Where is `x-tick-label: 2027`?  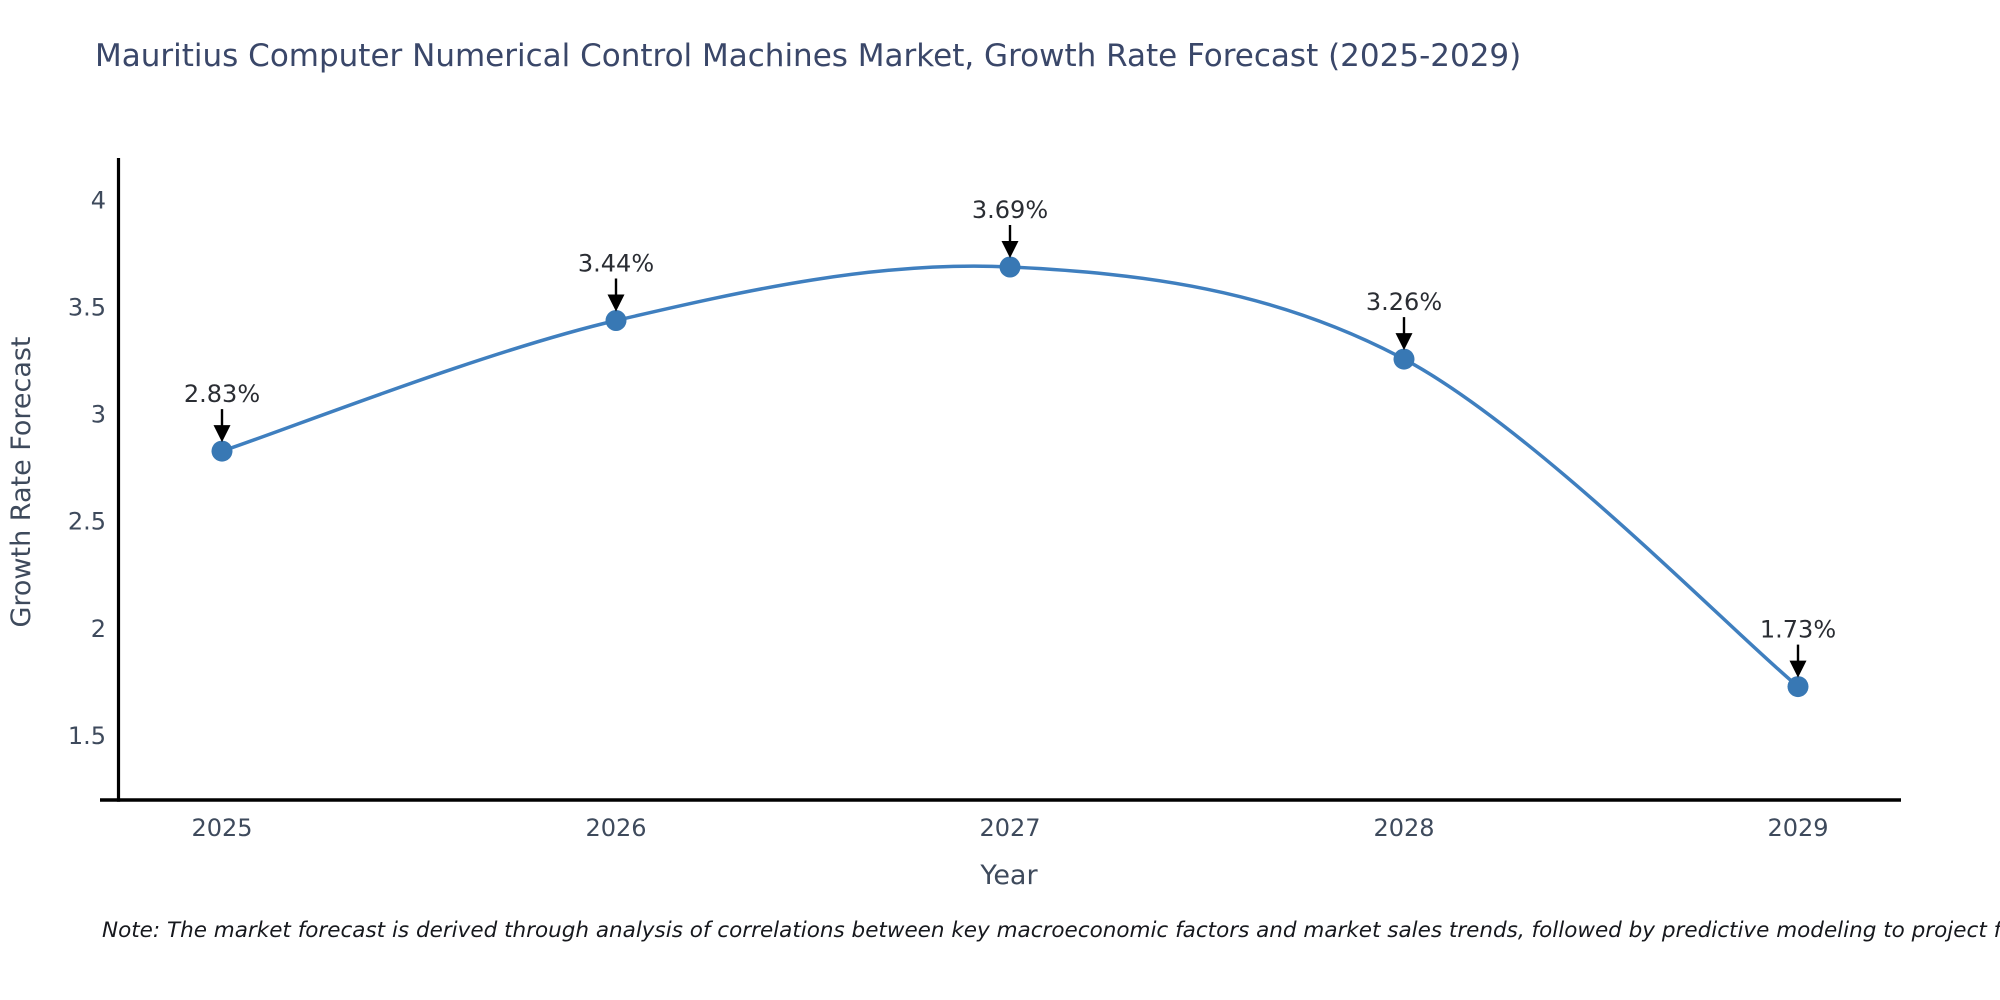 x-tick-label: 2027 is located at coordinates (1009, 828).